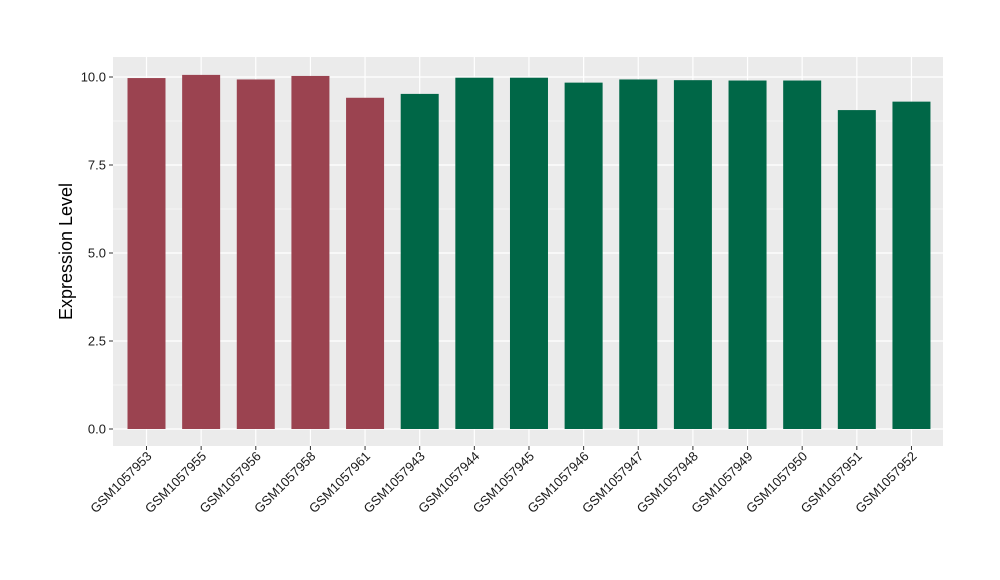  Describe the element at coordinates (93, 77) in the screenshot. I see `y-tick-label: 10.0` at that location.